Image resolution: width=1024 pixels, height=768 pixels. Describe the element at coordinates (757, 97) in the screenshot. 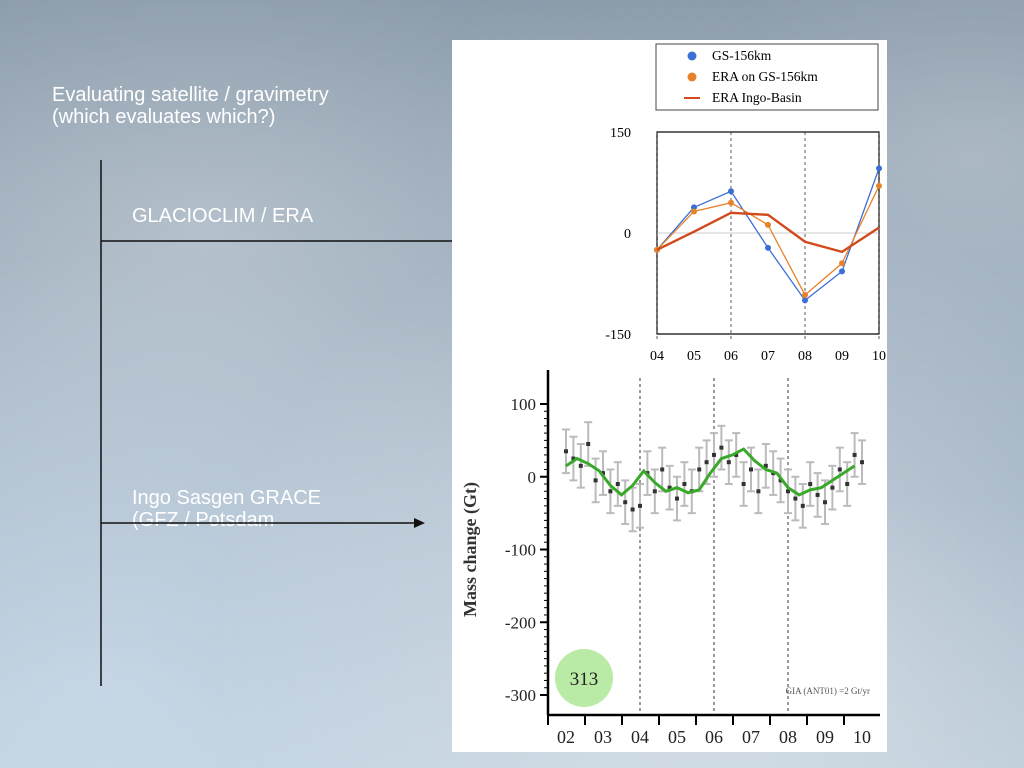

I see `legend-era-ingo-label: ERA Ingo-Basin` at that location.